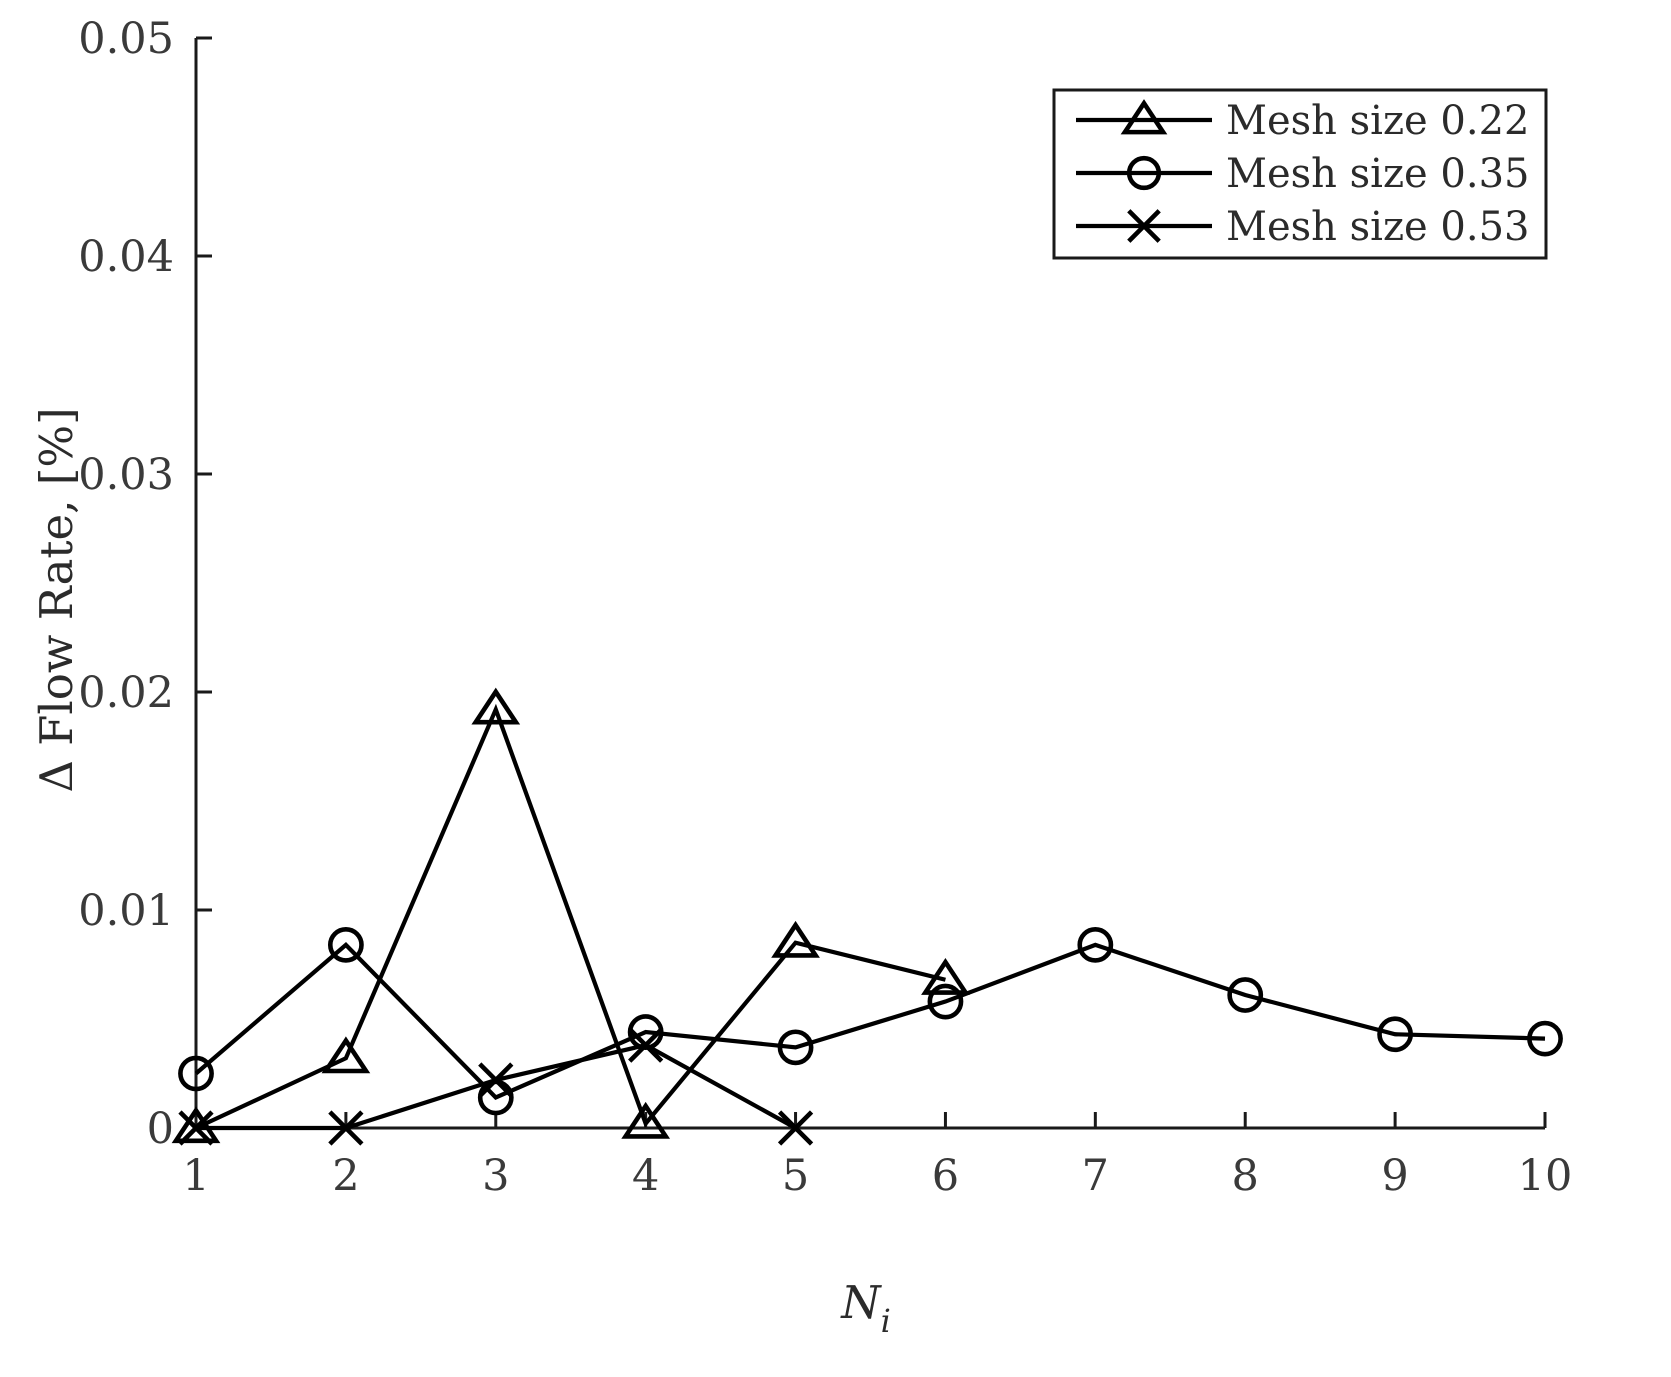 The height and width of the screenshot is (1377, 1671). What do you see at coordinates (645, 1176) in the screenshot?
I see `x-tick-label: 4` at bounding box center [645, 1176].